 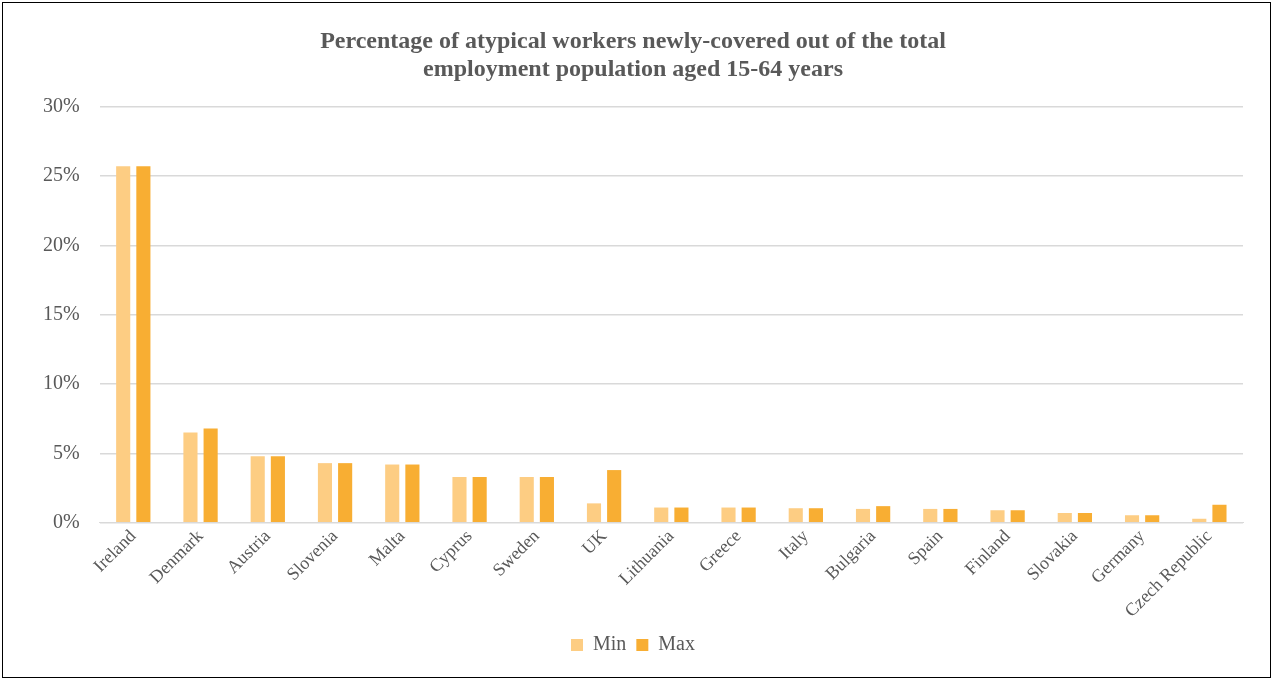 I want to click on y-tick-label: 0%, so click(x=66, y=521).